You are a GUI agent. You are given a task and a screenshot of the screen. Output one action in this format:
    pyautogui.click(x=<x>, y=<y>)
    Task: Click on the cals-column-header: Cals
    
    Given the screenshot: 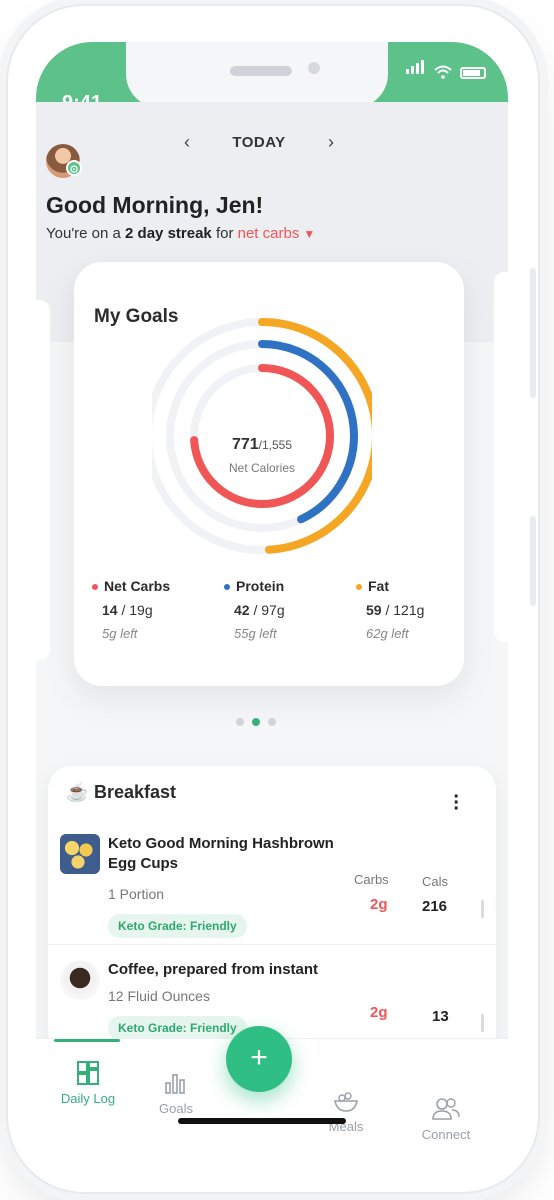 What is the action you would take?
    pyautogui.click(x=435, y=881)
    